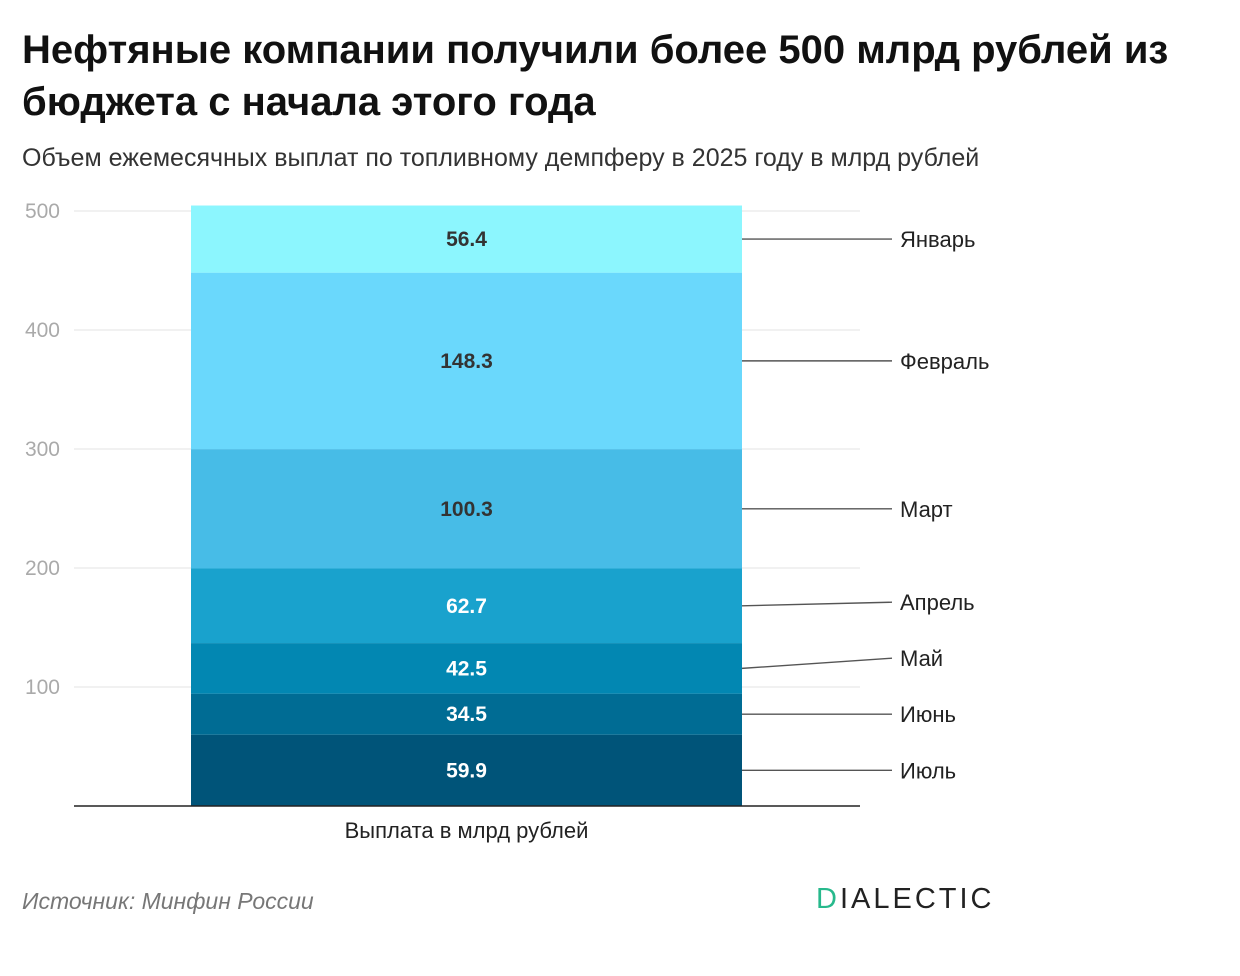  What do you see at coordinates (168, 901) in the screenshot?
I see `source-note: Источник: Минфин России` at bounding box center [168, 901].